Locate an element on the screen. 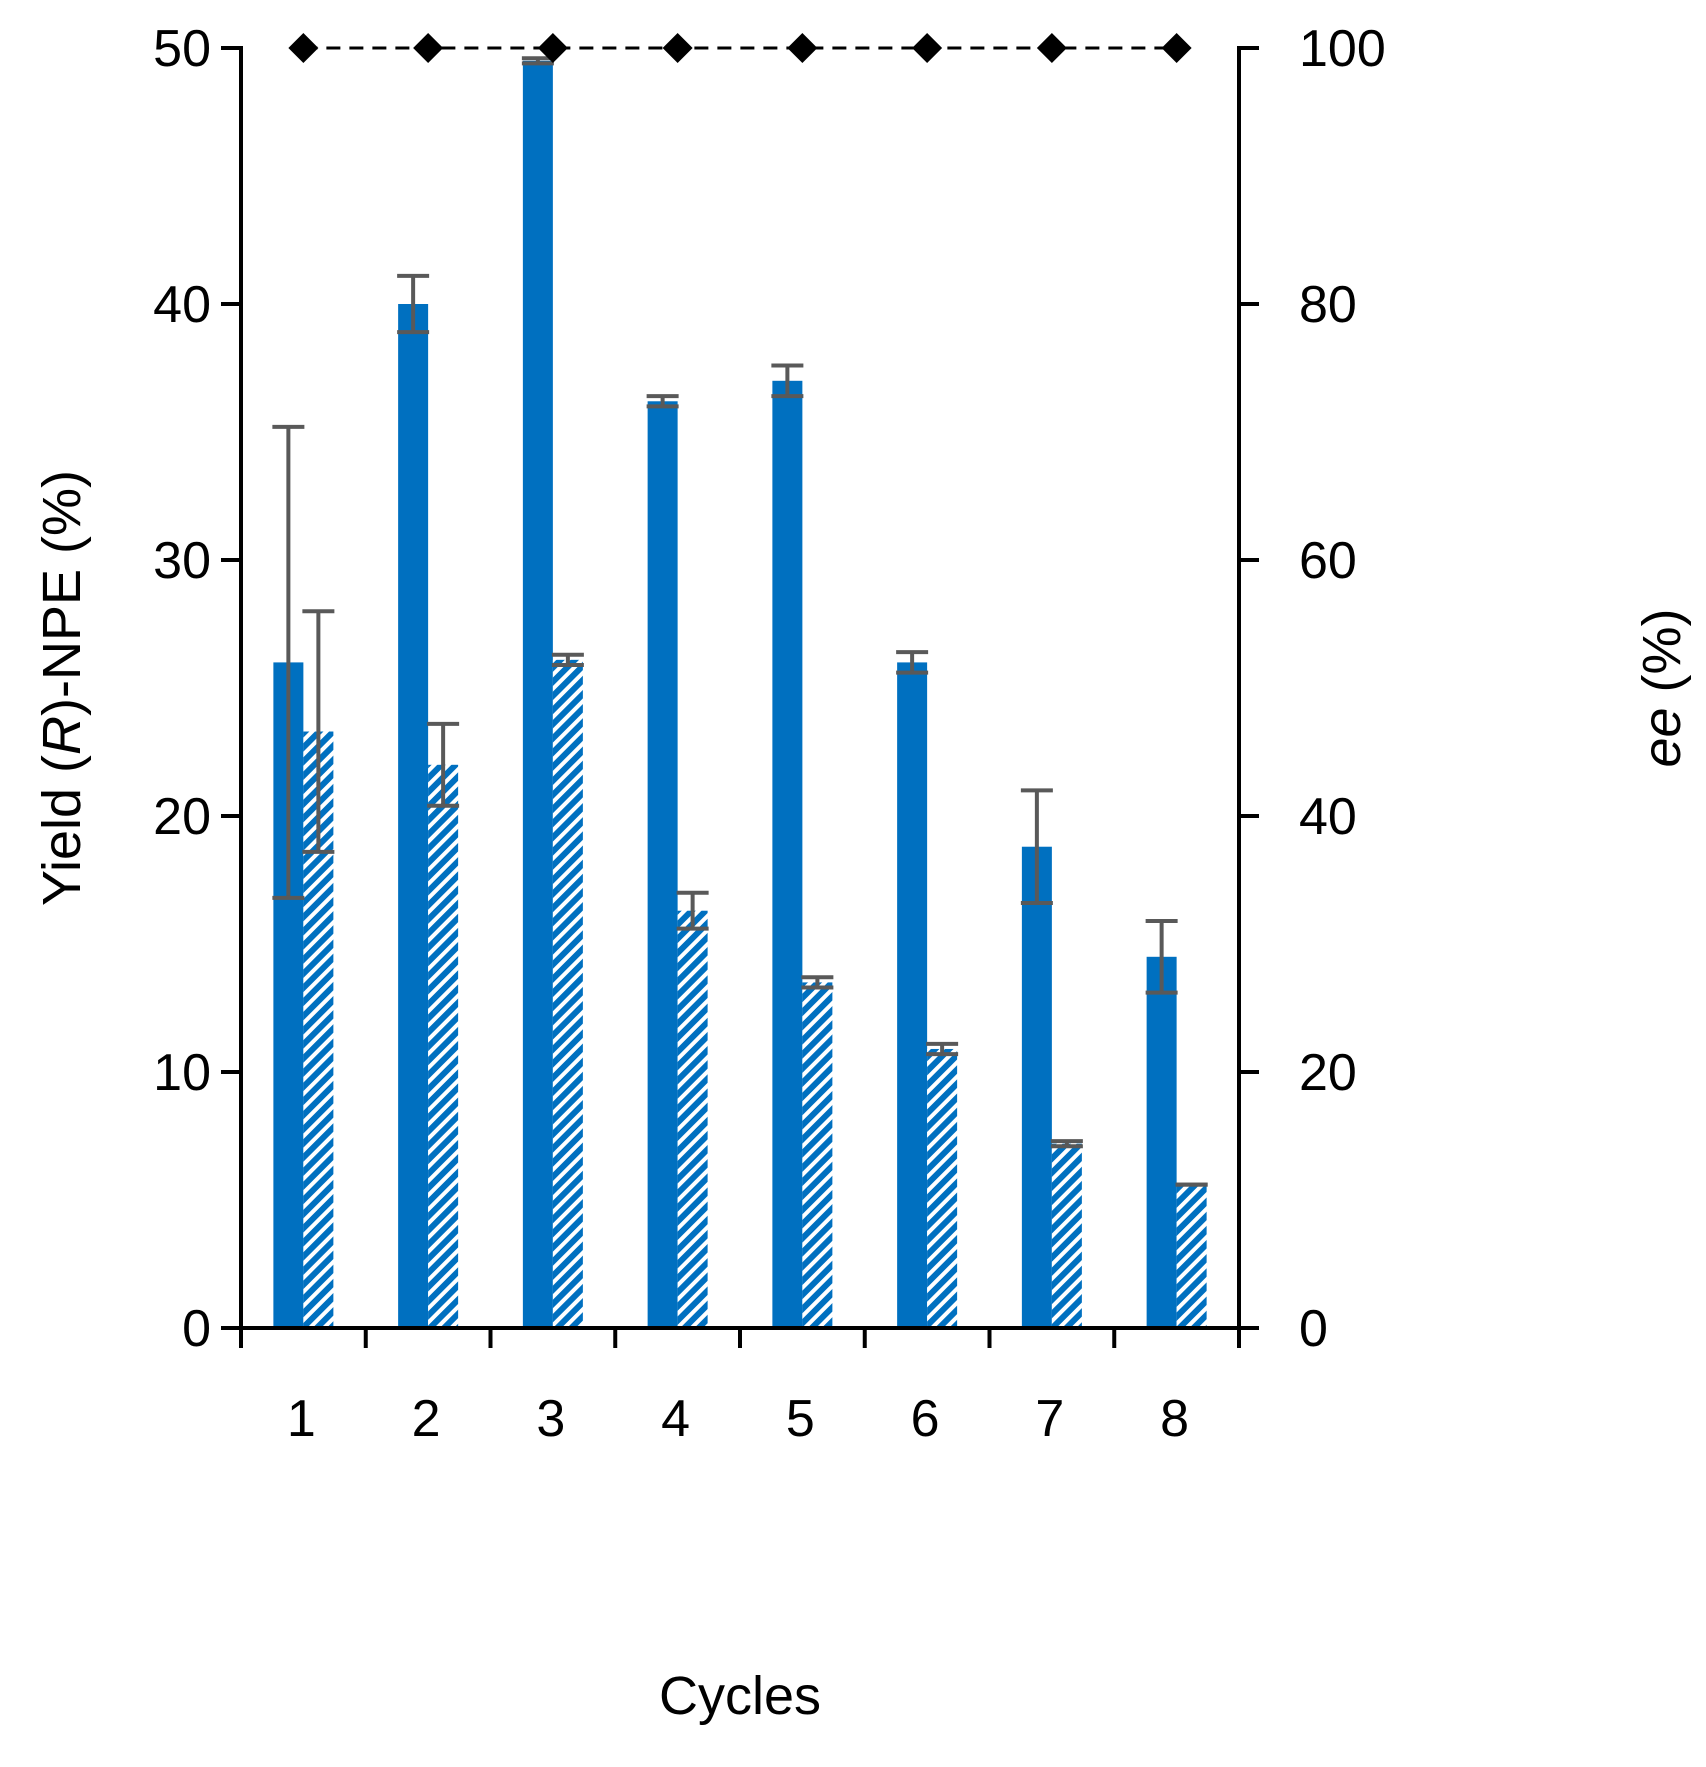 The image size is (1706, 1767). left-y-tick-label: 40 is located at coordinates (182, 305).